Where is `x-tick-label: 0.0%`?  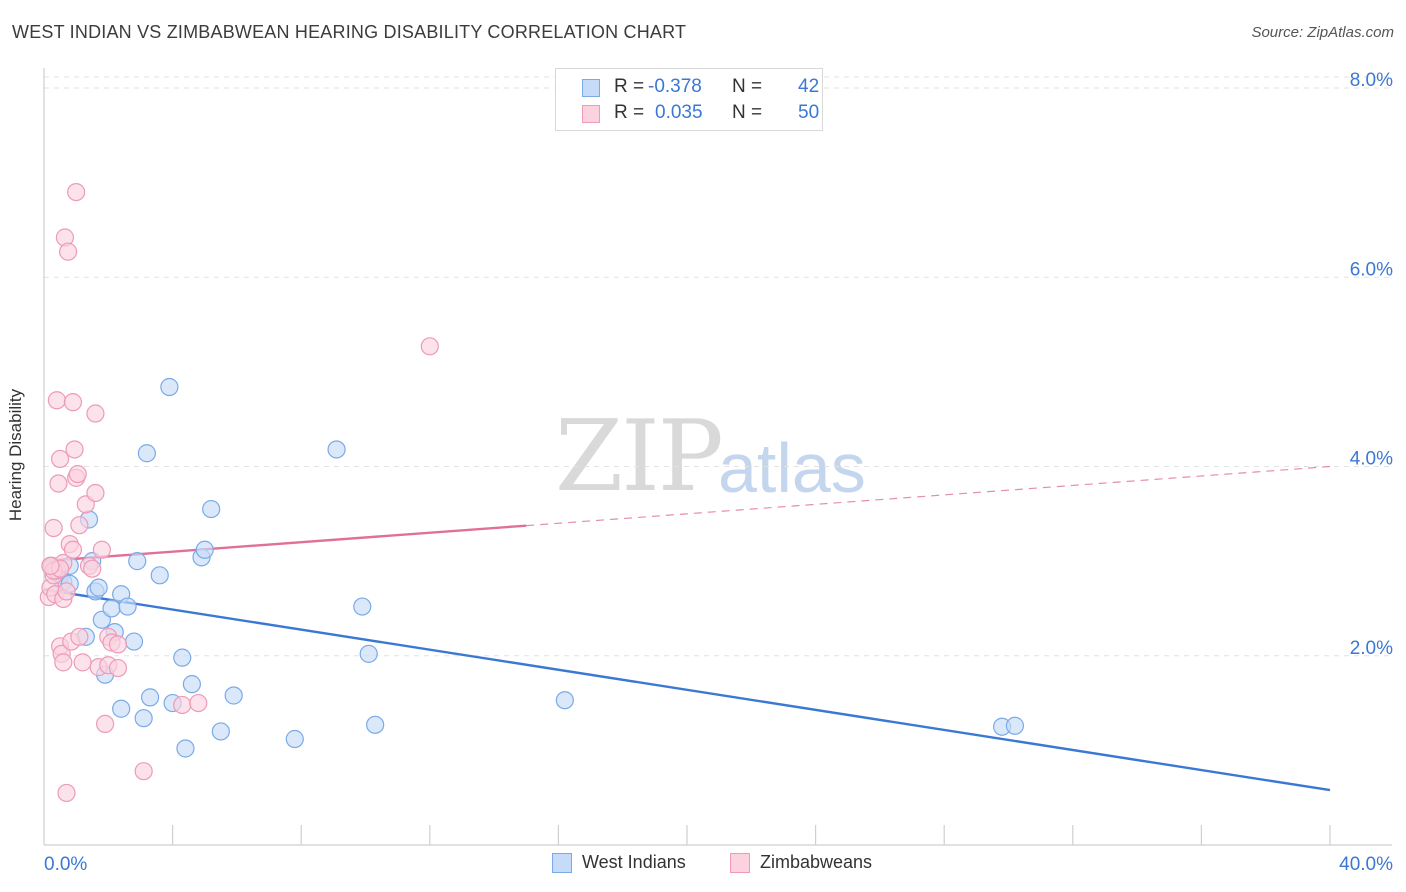 x-tick-label: 0.0% is located at coordinates (65, 864).